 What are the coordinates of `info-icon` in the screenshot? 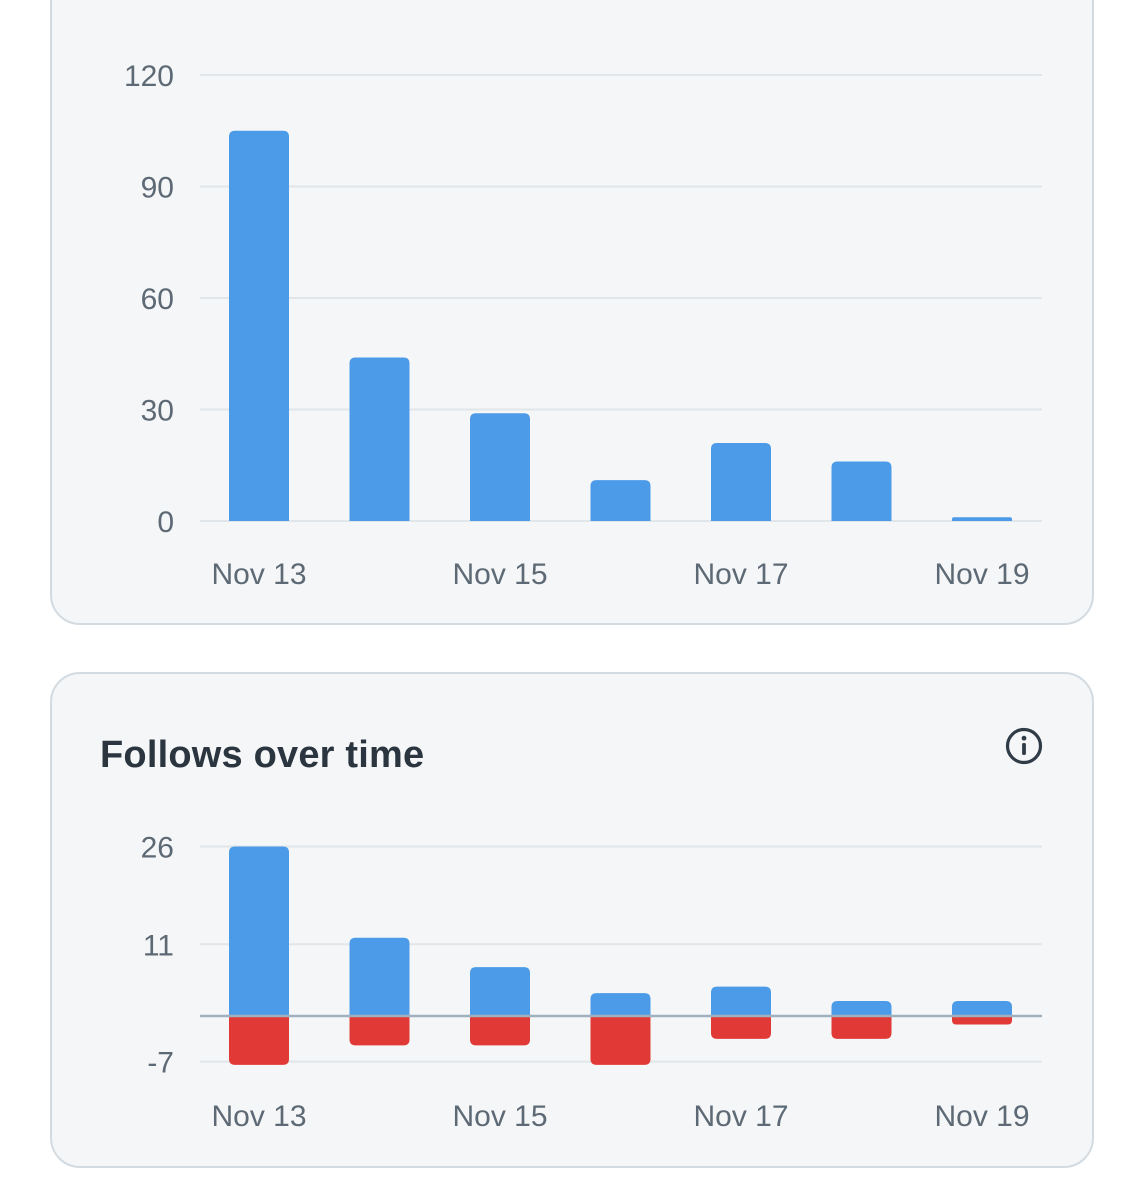 It's located at (1024, 746).